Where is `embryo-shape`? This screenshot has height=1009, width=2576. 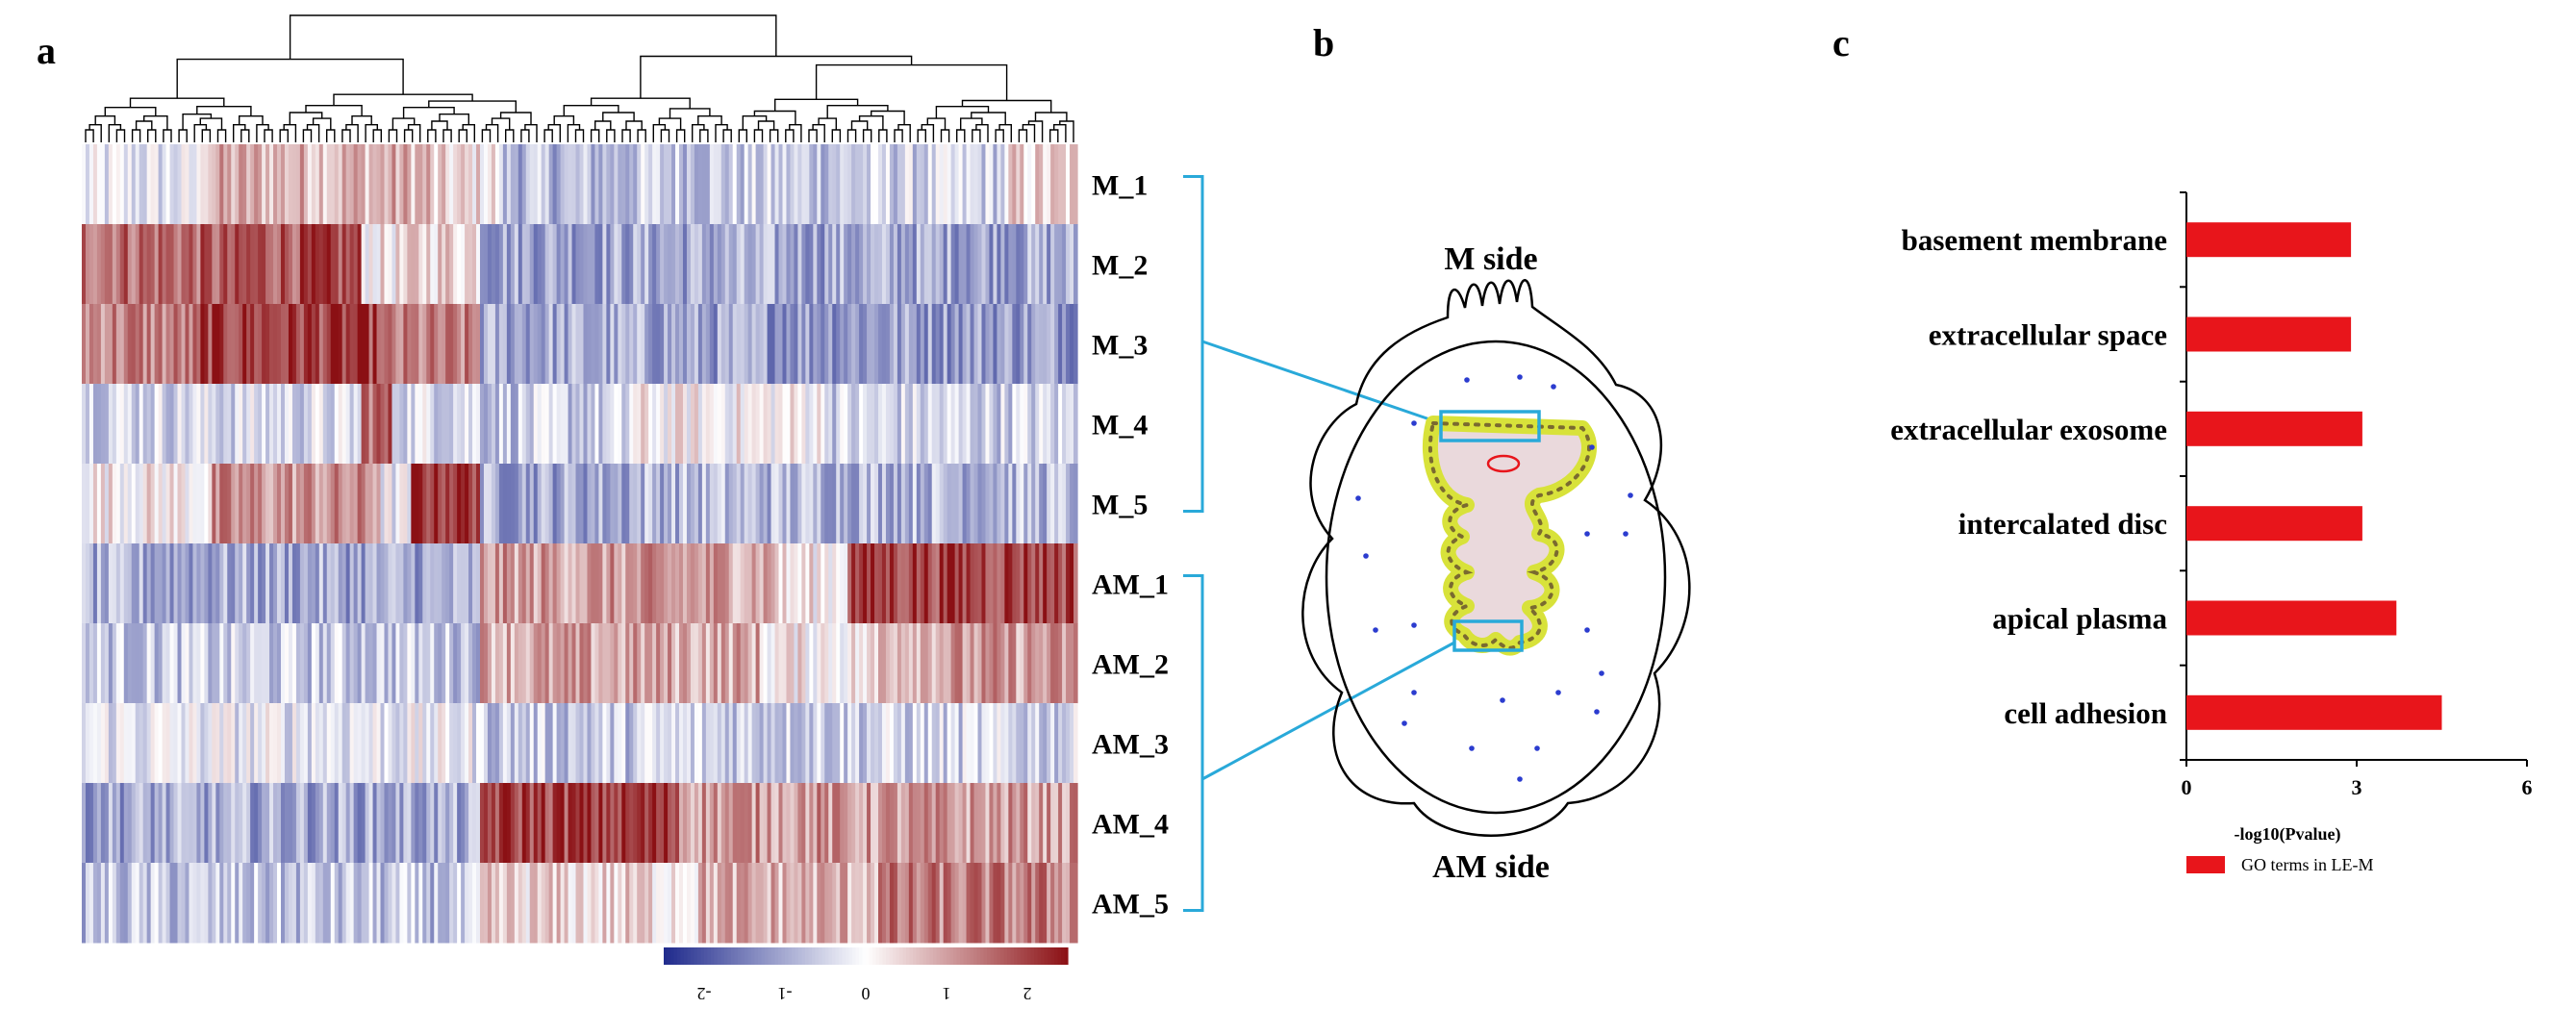
embryo-shape is located at coordinates (1503, 463).